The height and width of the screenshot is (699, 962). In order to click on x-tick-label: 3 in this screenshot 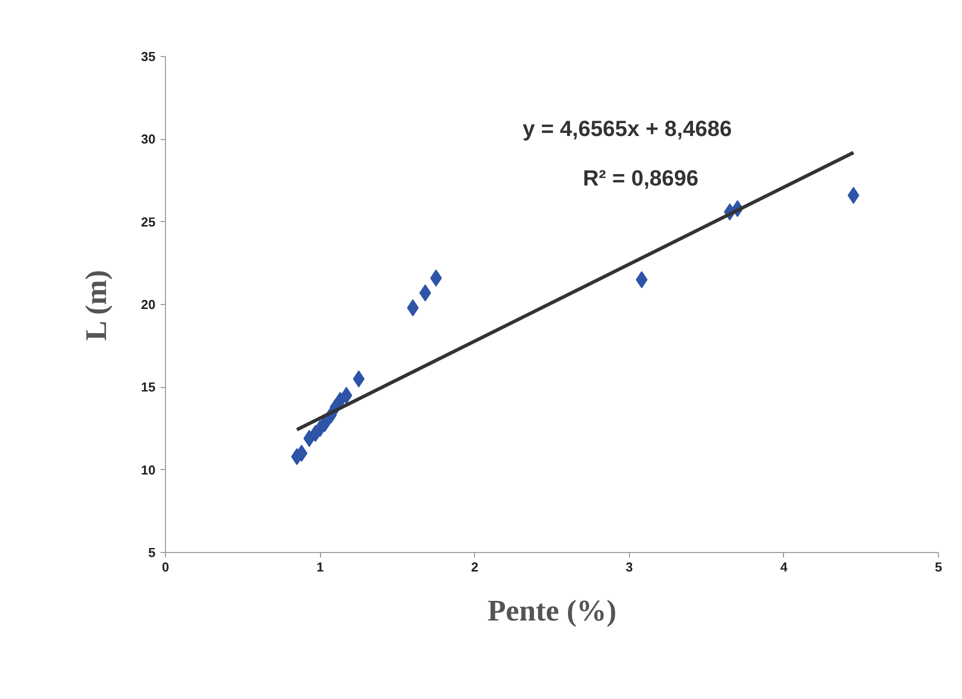, I will do `click(629, 567)`.